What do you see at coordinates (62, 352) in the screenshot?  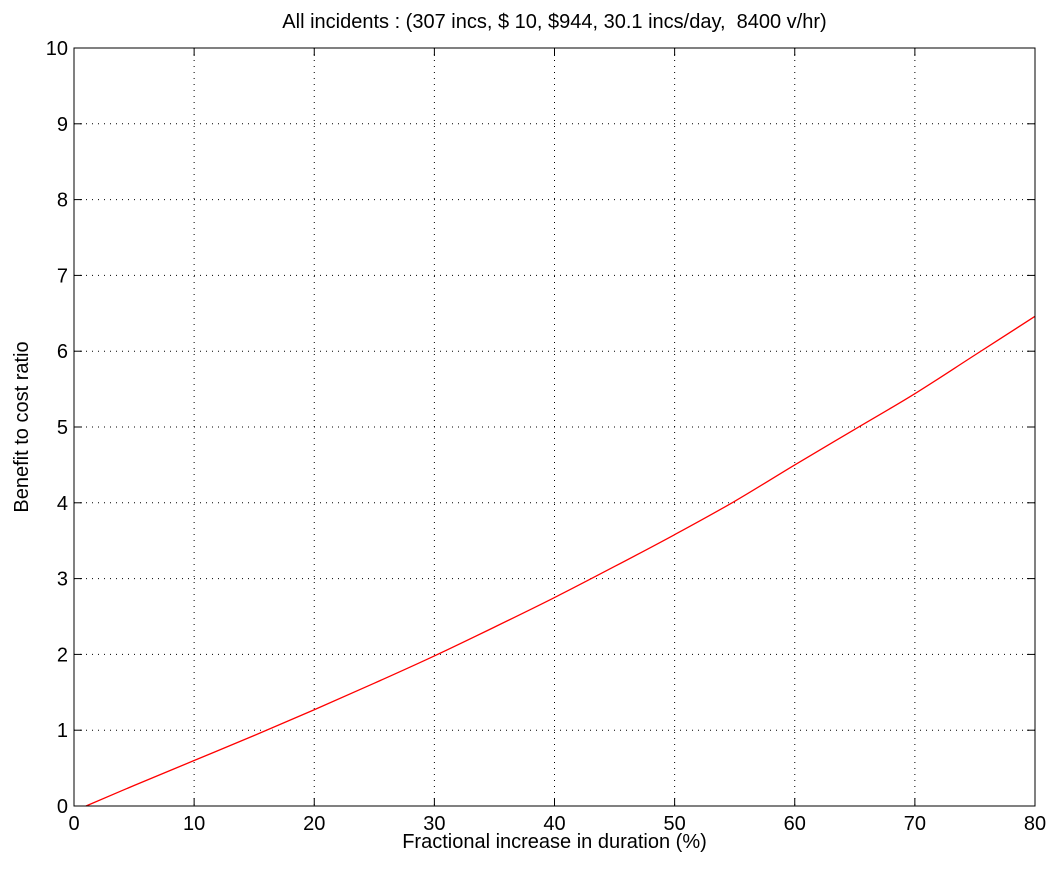 I see `y-tick-label: 6` at bounding box center [62, 352].